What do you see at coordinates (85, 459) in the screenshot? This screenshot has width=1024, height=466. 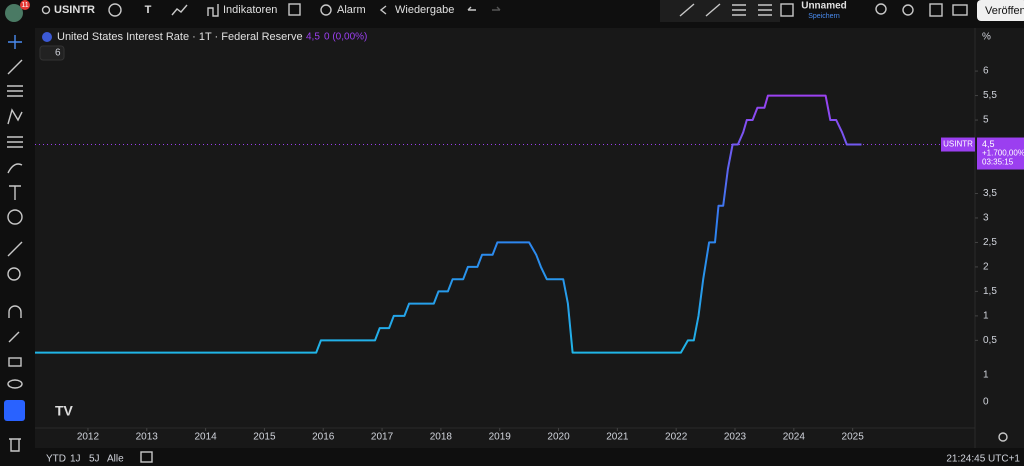 I see `range-bar: YTD 1J 5J Alle` at bounding box center [85, 459].